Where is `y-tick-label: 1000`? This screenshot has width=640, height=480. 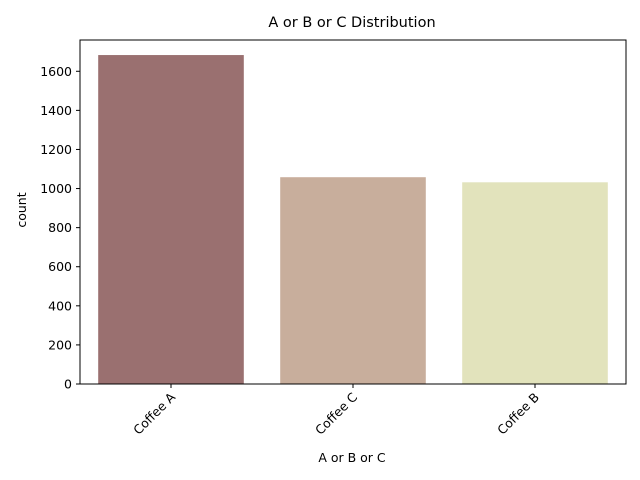 y-tick-label: 1000 is located at coordinates (56, 188).